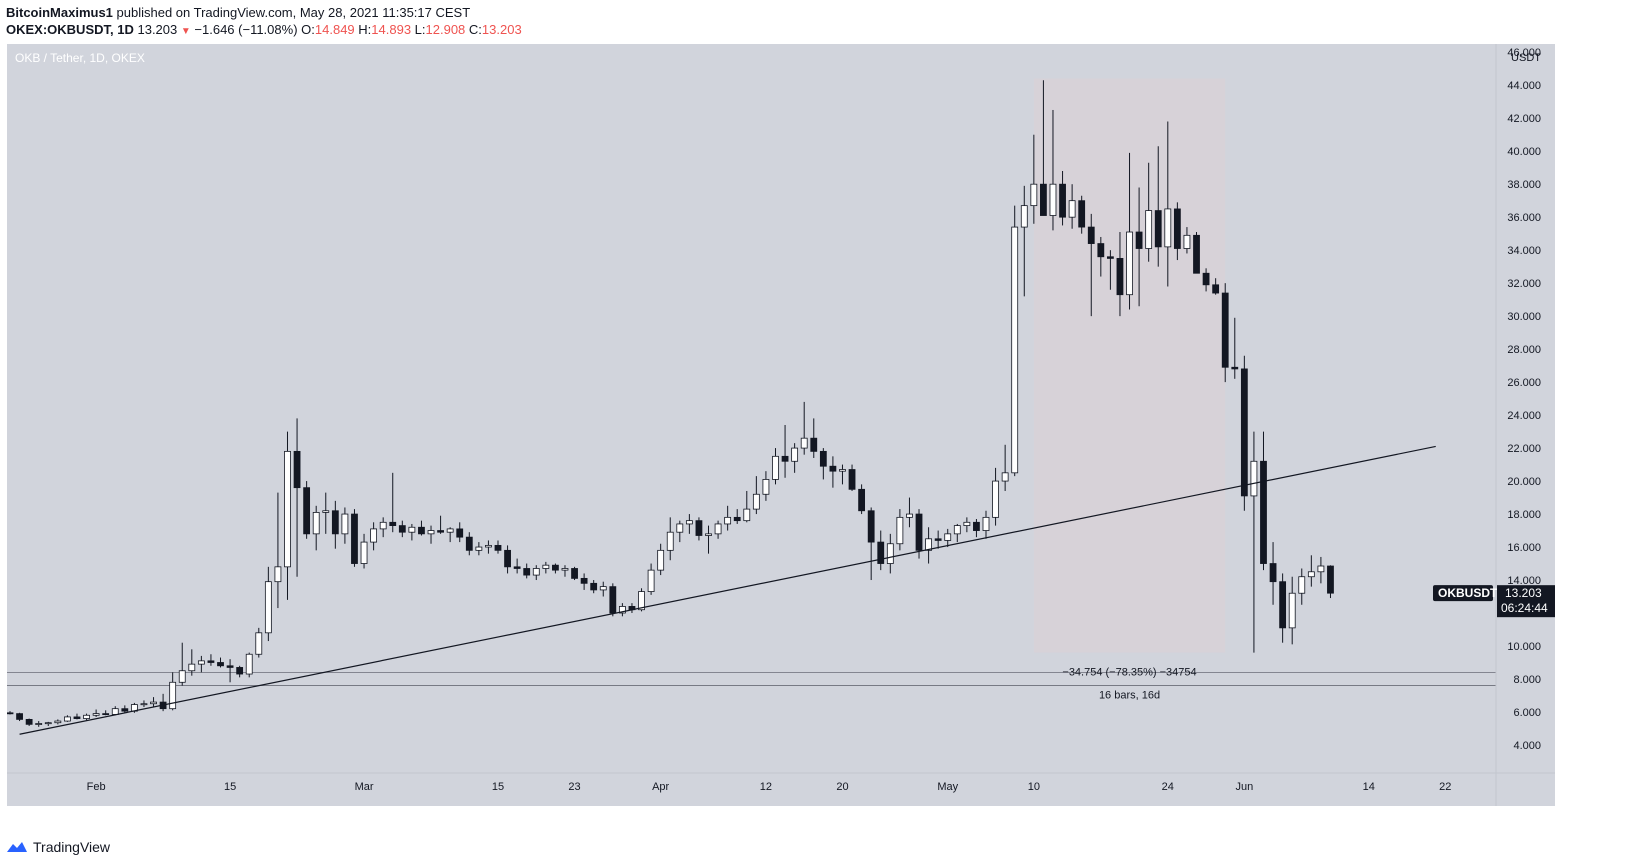 This screenshot has width=1627, height=867. What do you see at coordinates (58, 847) in the screenshot?
I see `footer-brand: TradingView` at bounding box center [58, 847].